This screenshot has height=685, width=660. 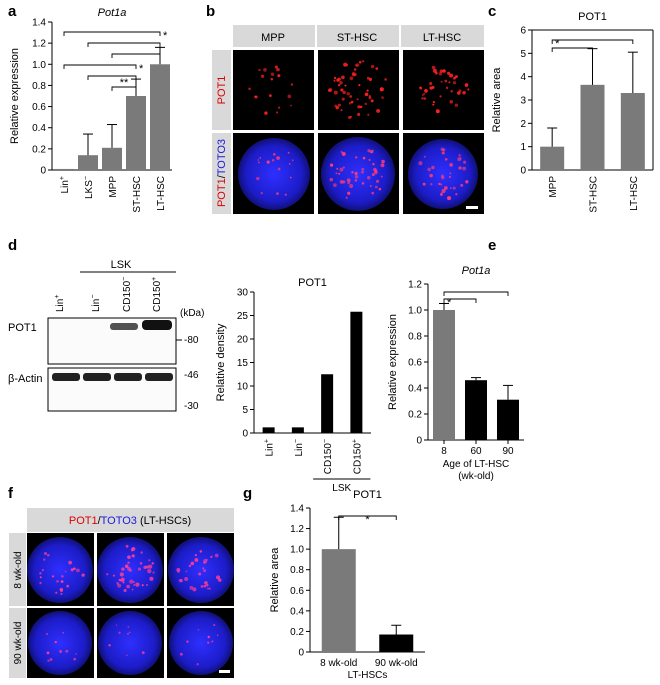 I want to click on chart-c-ytick-label: 4, so click(x=523, y=77).